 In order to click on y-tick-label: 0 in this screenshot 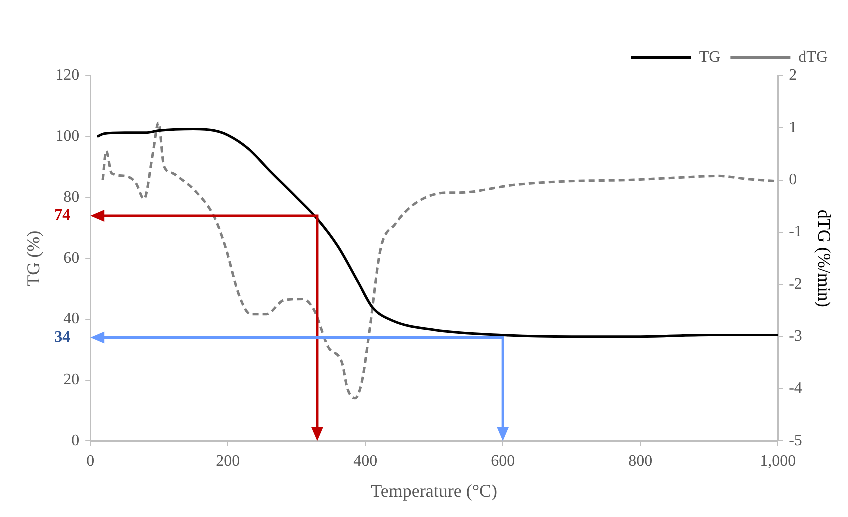, I will do `click(76, 441)`.